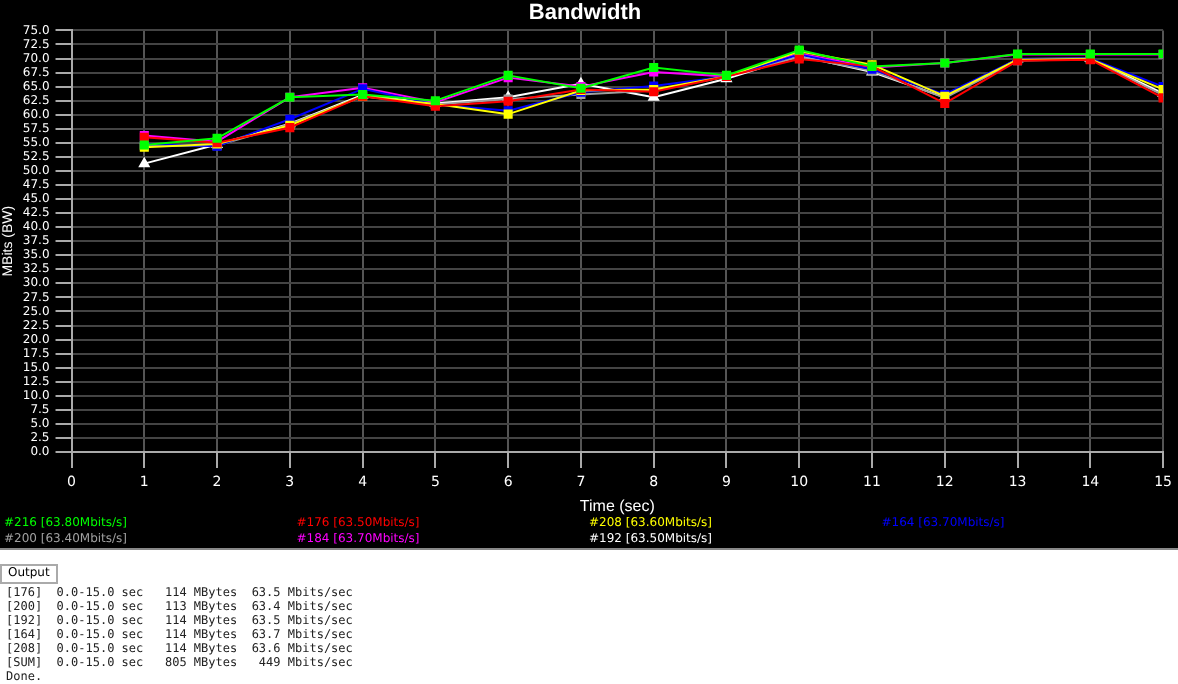 This screenshot has height=684, width=1178. Describe the element at coordinates (585, 13) in the screenshot. I see `chart-title: Bandwidth` at that location.